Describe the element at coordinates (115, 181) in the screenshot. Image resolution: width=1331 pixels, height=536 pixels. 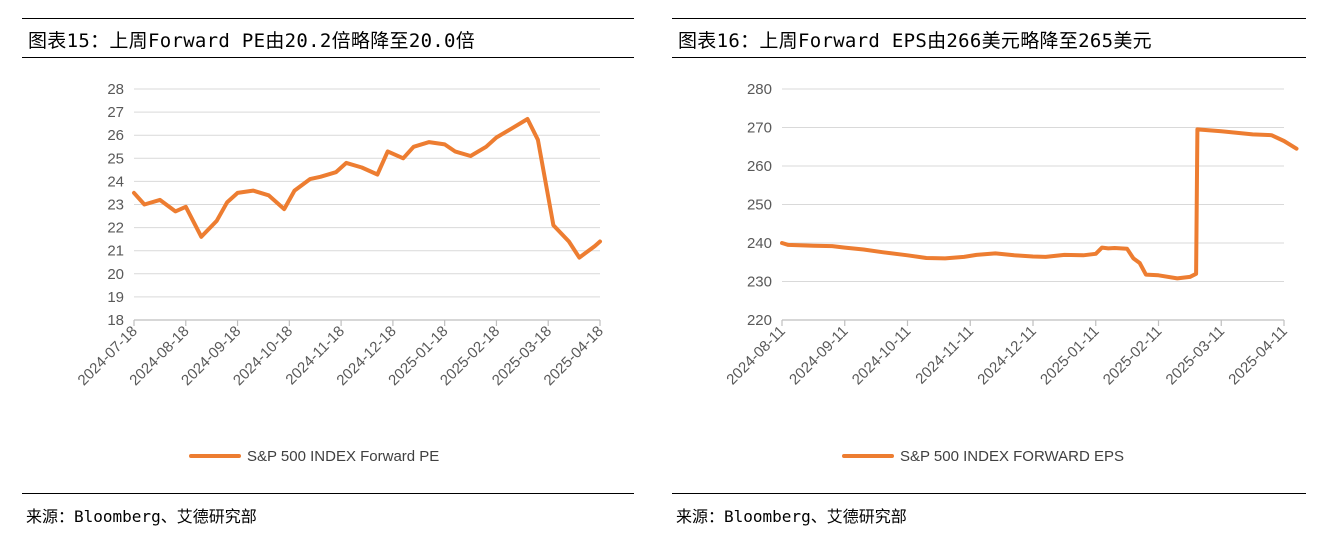
I see `y-tick-label: 24` at that location.